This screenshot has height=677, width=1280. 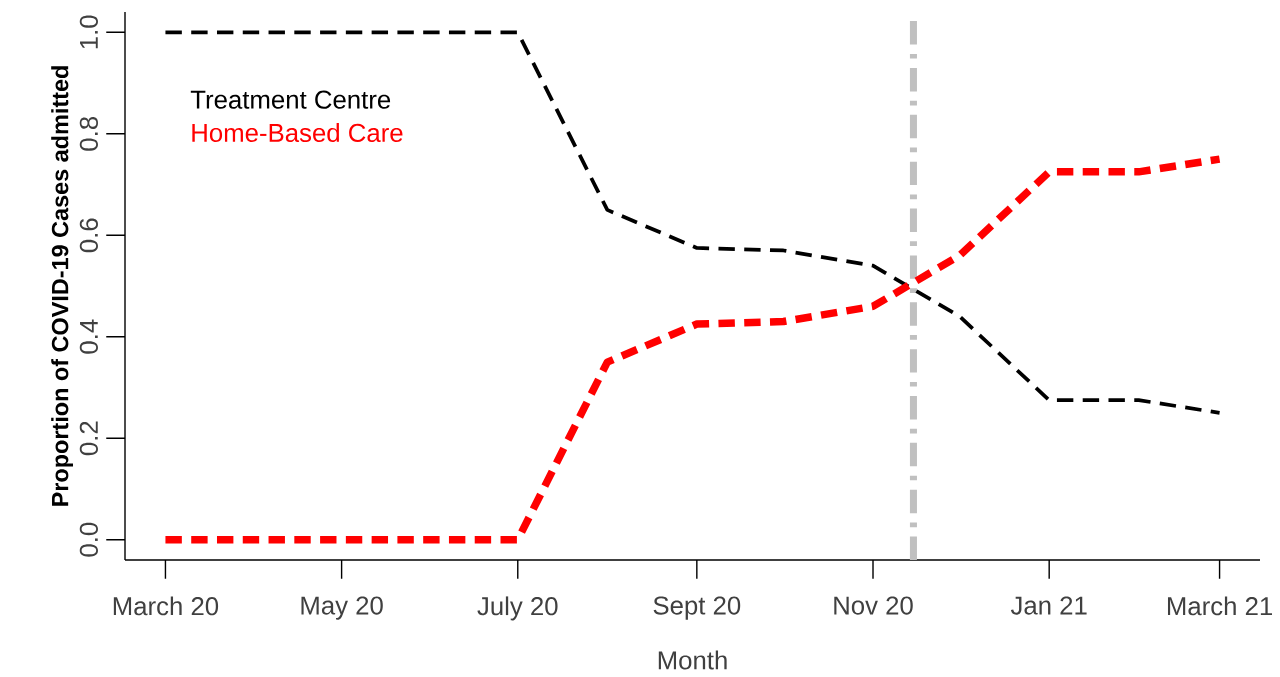 I want to click on y-tick-label: 0.2, so click(x=88, y=438).